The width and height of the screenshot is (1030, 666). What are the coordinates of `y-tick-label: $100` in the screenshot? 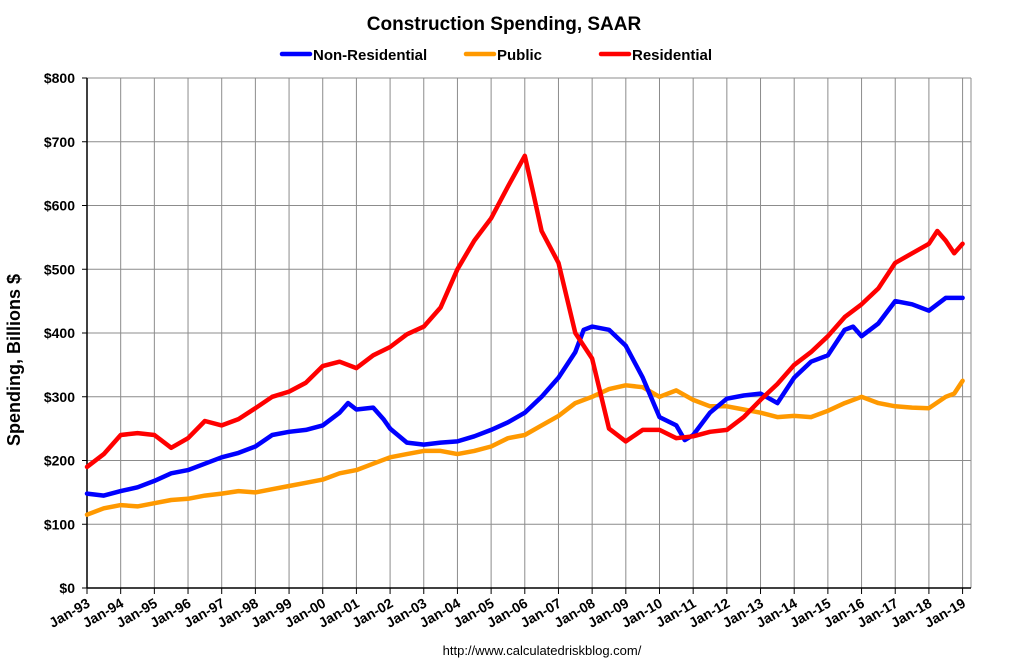 It's located at (59, 524).